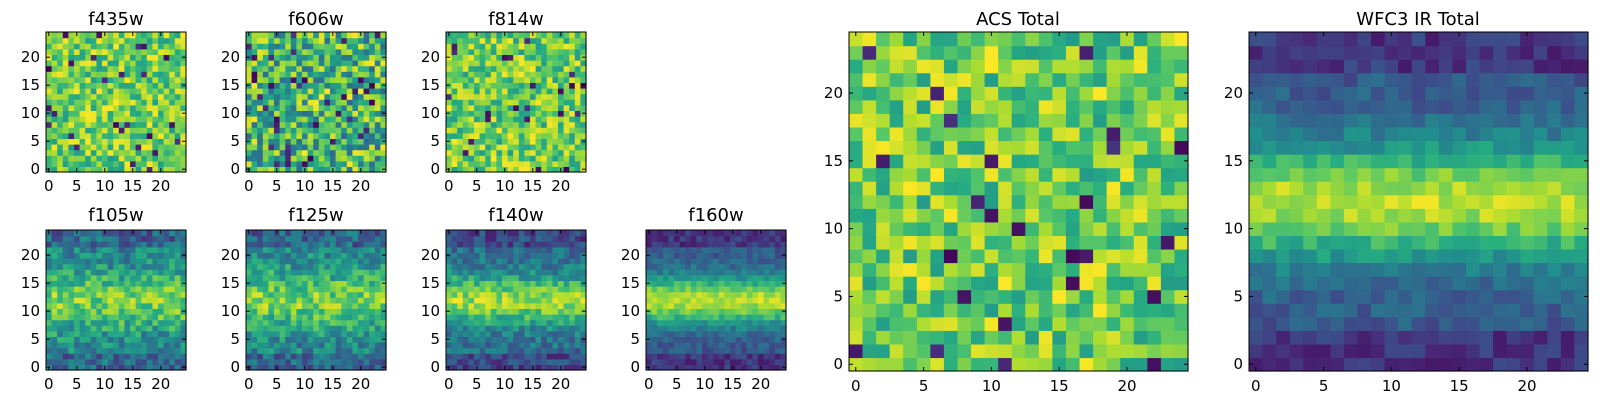 Image resolution: width=1600 pixels, height=400 pixels. What do you see at coordinates (116, 102) in the screenshot?
I see `axes-frame` at bounding box center [116, 102].